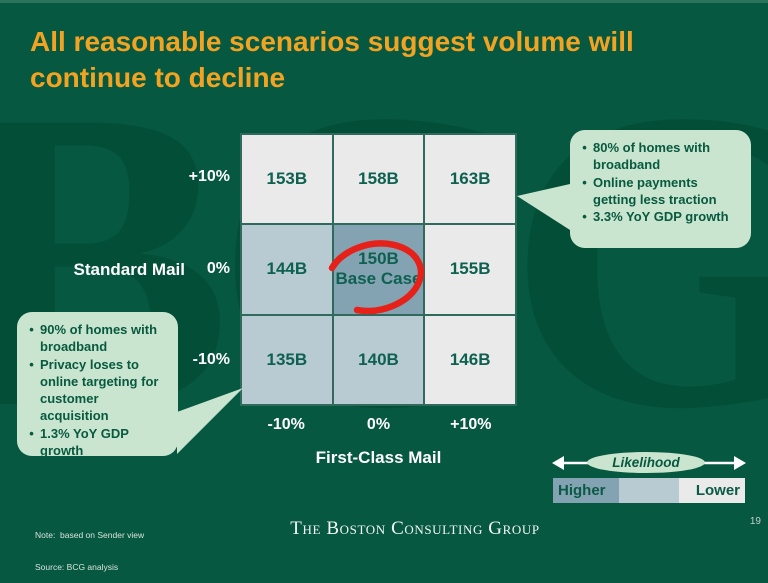 This screenshot has height=583, width=768. I want to click on page-number: 19, so click(755, 521).